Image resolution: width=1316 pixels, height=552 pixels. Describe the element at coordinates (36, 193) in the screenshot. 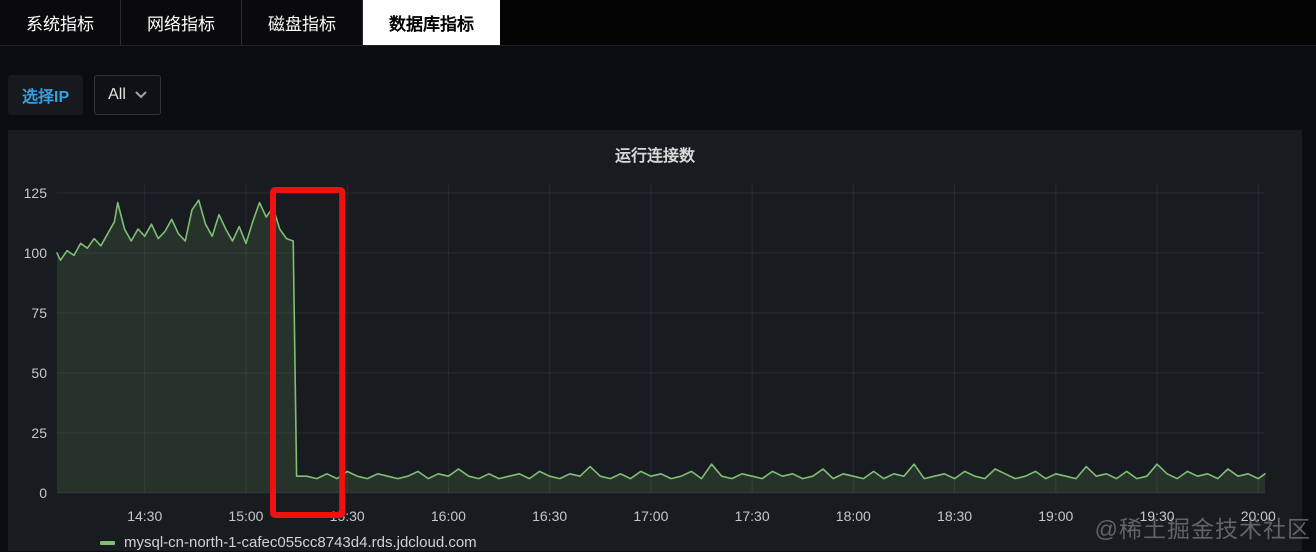

I see `y-tick-label: 125` at that location.